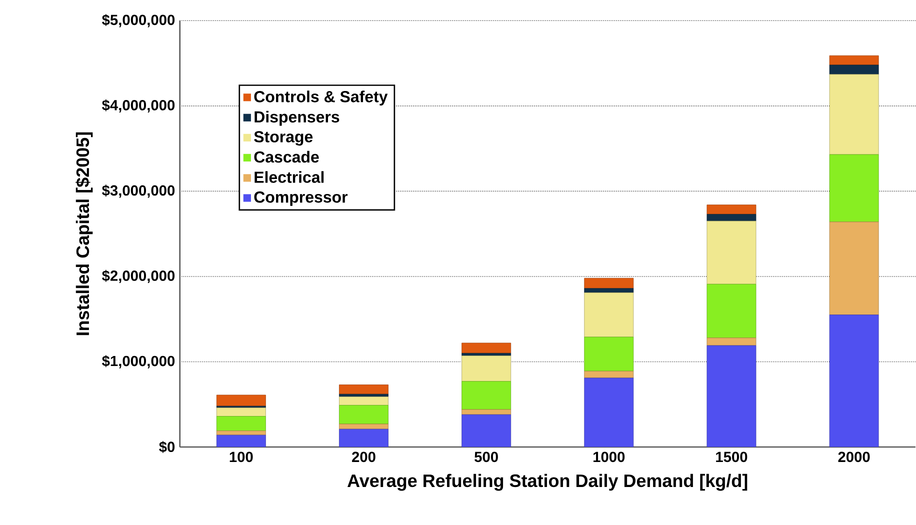 The height and width of the screenshot is (525, 916). What do you see at coordinates (297, 118) in the screenshot?
I see `legend-label: Dispensers` at bounding box center [297, 118].